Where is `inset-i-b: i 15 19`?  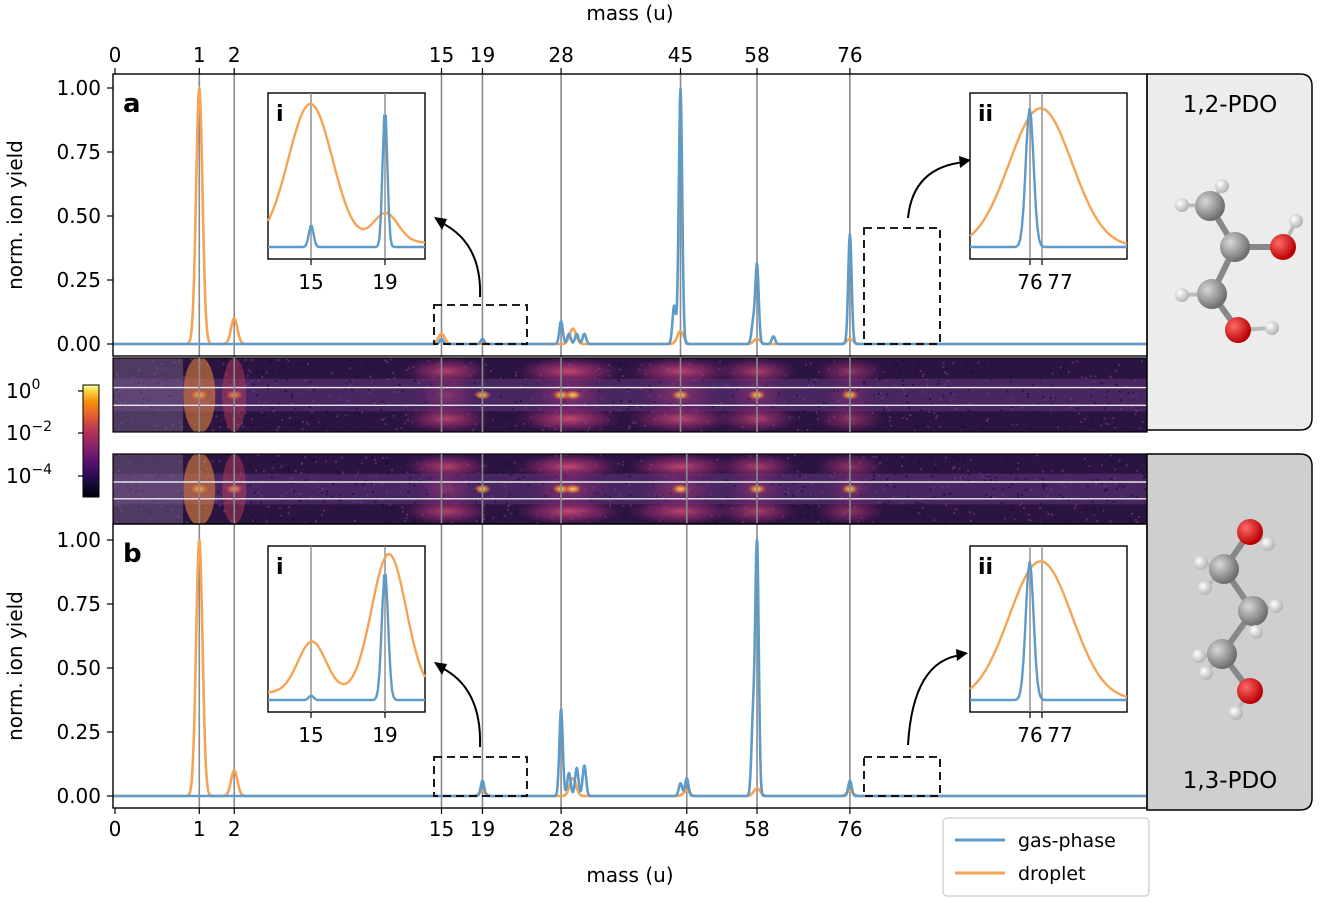 inset-i-b: i 15 19 is located at coordinates (347, 646).